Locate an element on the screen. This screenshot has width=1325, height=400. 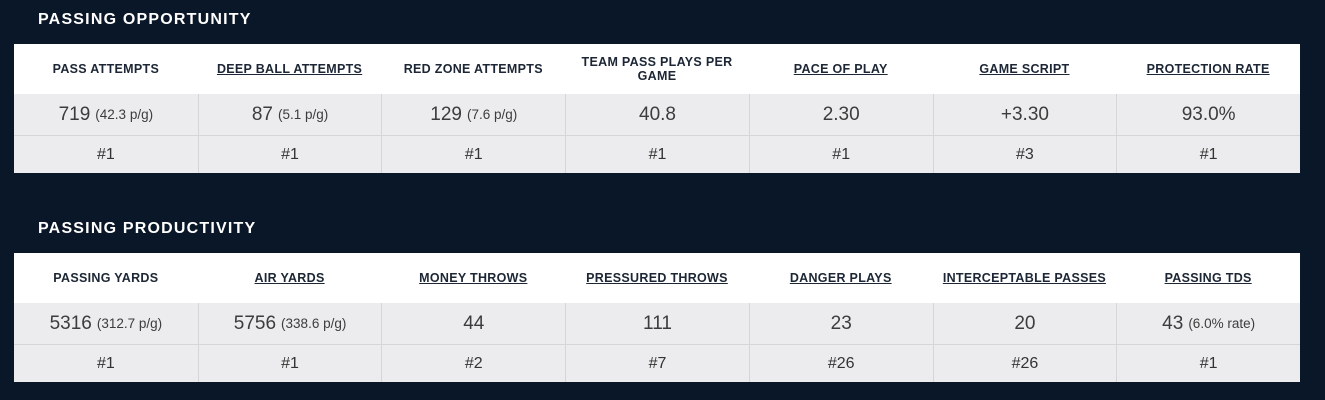
stat-value-cell: +3.30 is located at coordinates (1024, 114).